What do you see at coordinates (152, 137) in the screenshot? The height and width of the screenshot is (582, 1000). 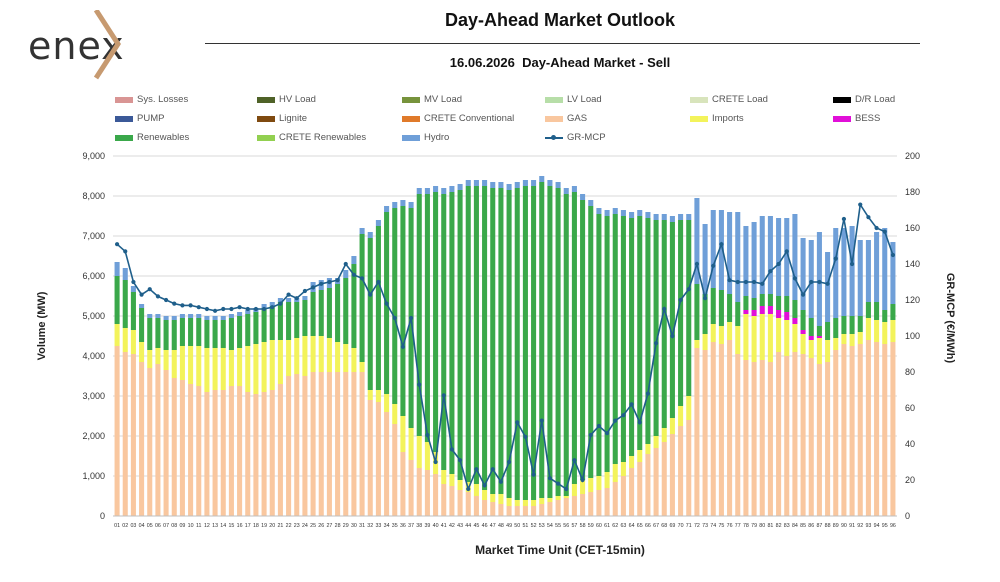 I see `legend-item-renewables: Renewables` at bounding box center [152, 137].